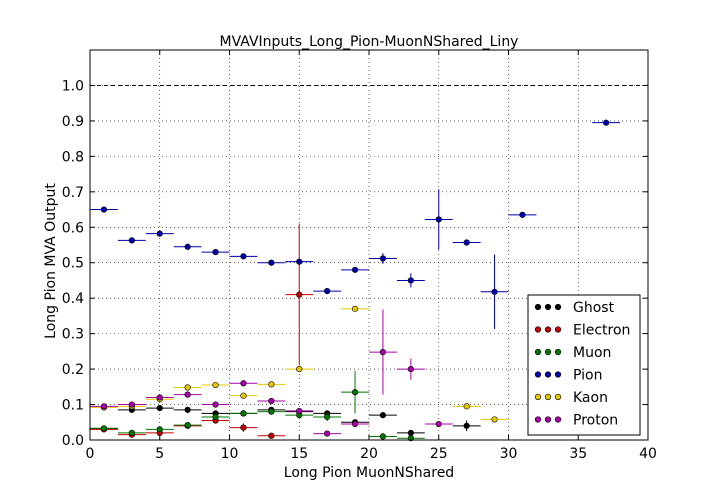 This screenshot has height=504, width=720. What do you see at coordinates (257, 406) in the screenshot?
I see `series-muon` at bounding box center [257, 406].